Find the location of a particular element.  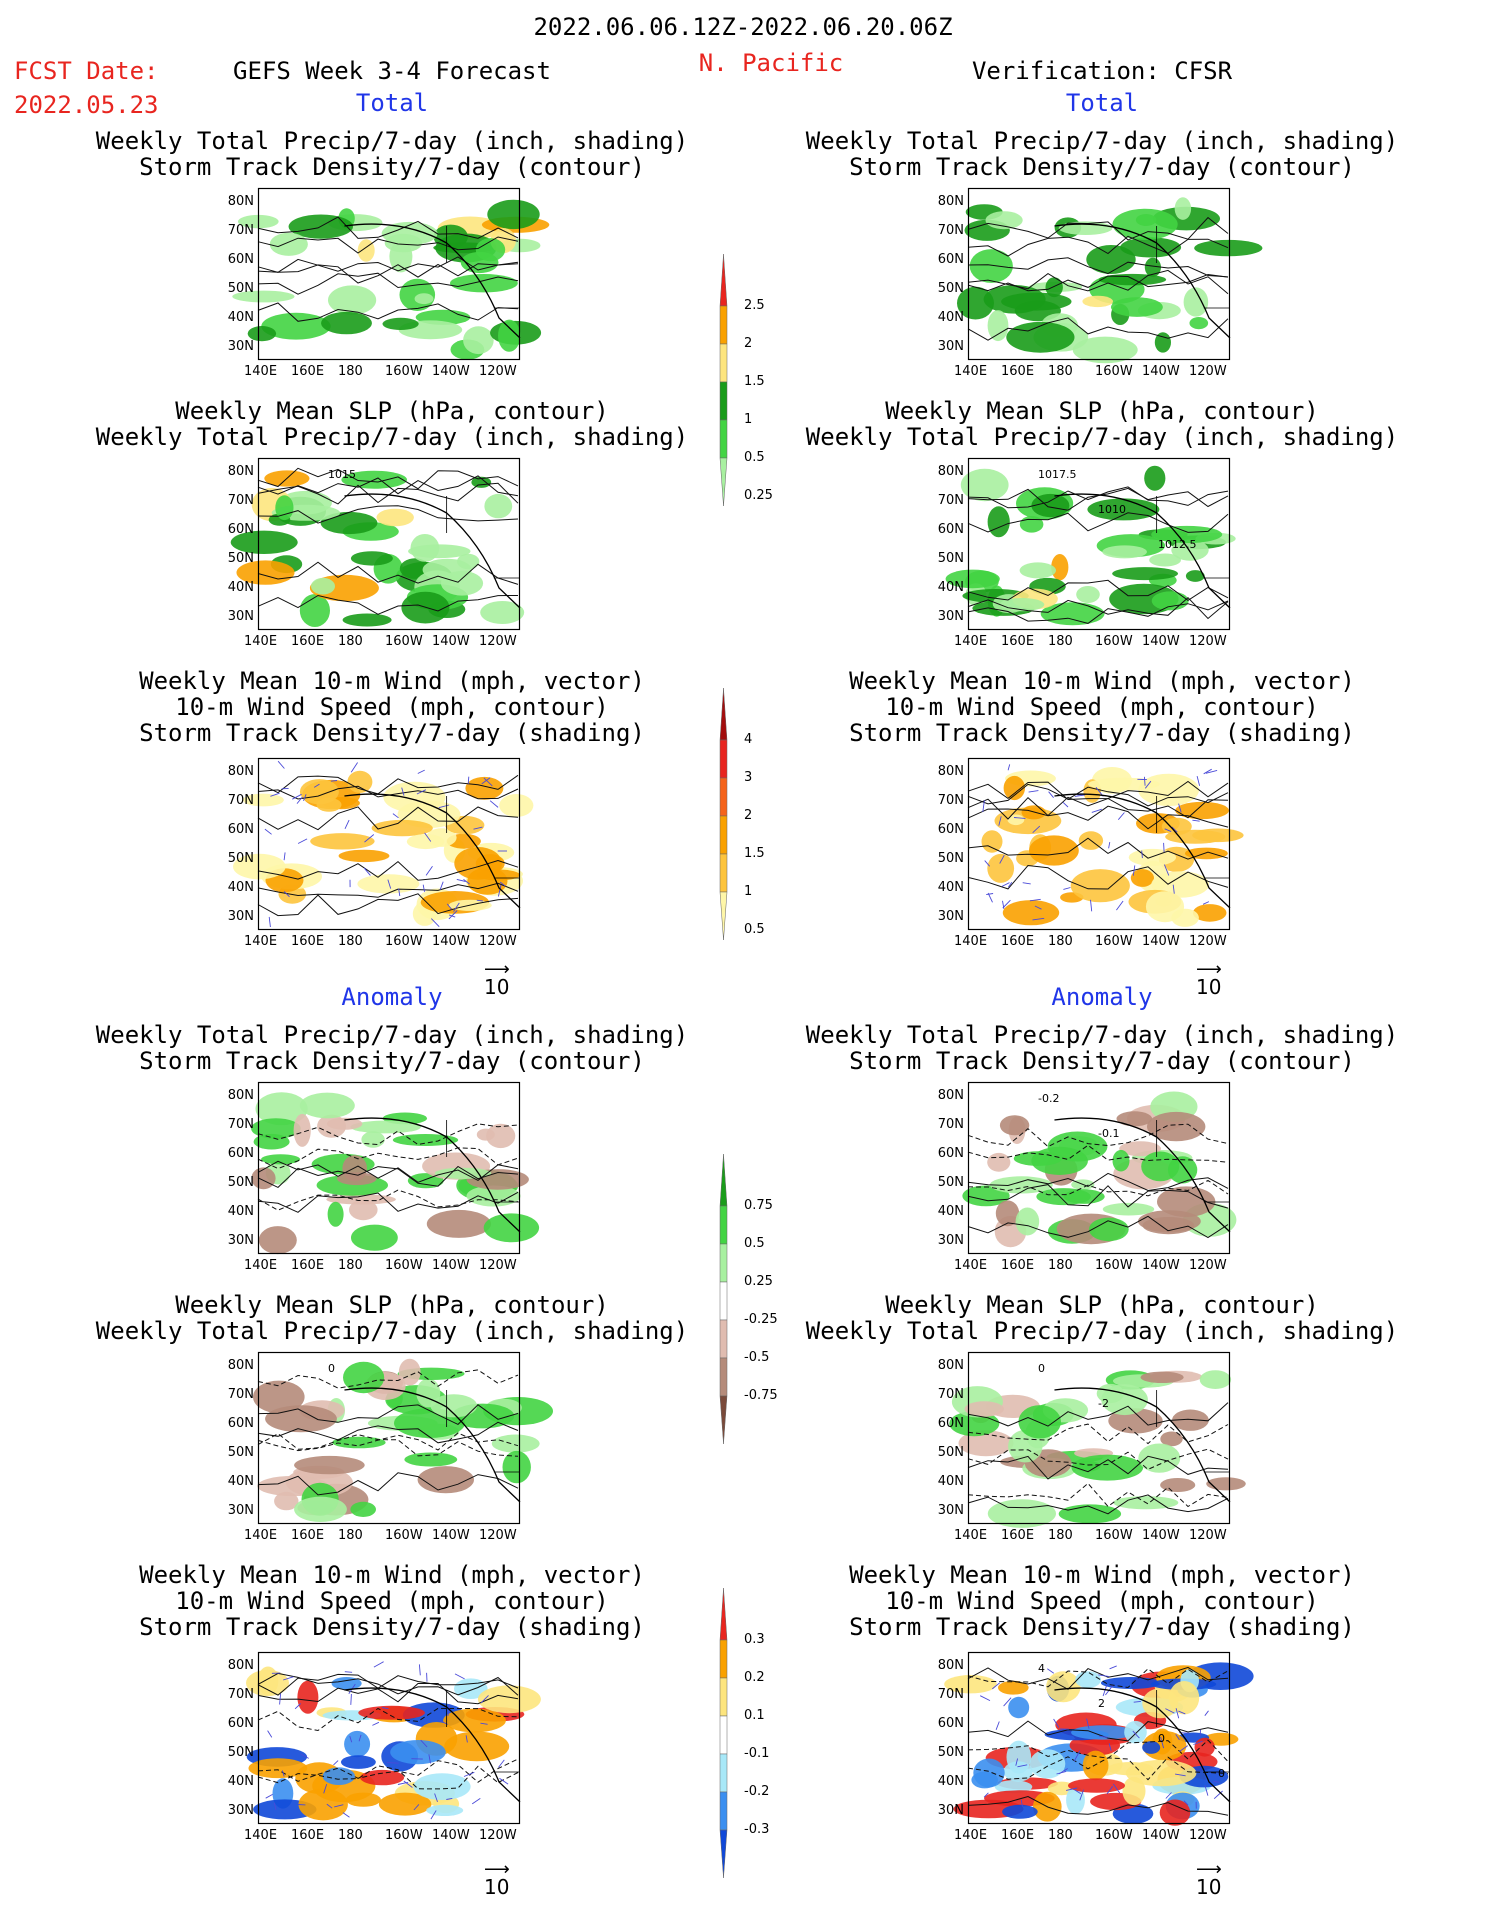

map-verif-anom-precip: -0.2 -0.1 is located at coordinates (1099, 1168).